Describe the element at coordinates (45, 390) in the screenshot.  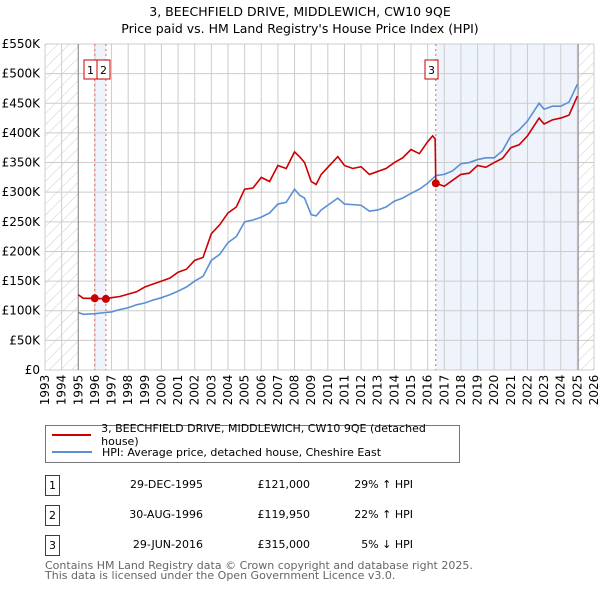
I see `x-tick-label: 1993` at that location.